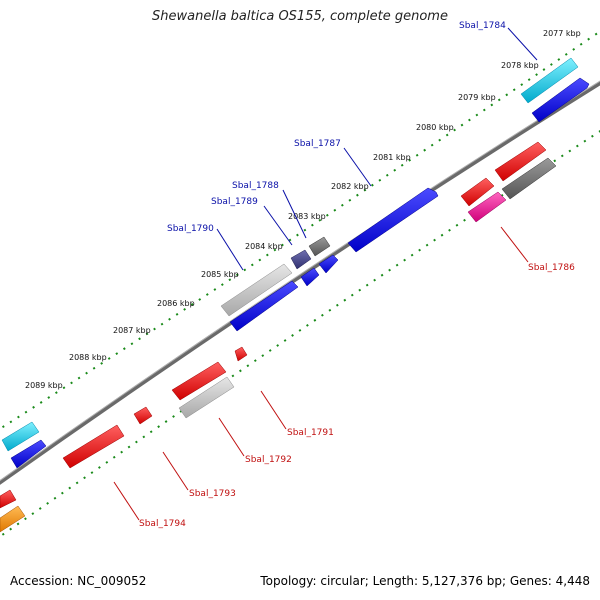 The width and height of the screenshot is (600, 600). Describe the element at coordinates (317, 144) in the screenshot. I see `gene-label: Sbal_1787` at that location.